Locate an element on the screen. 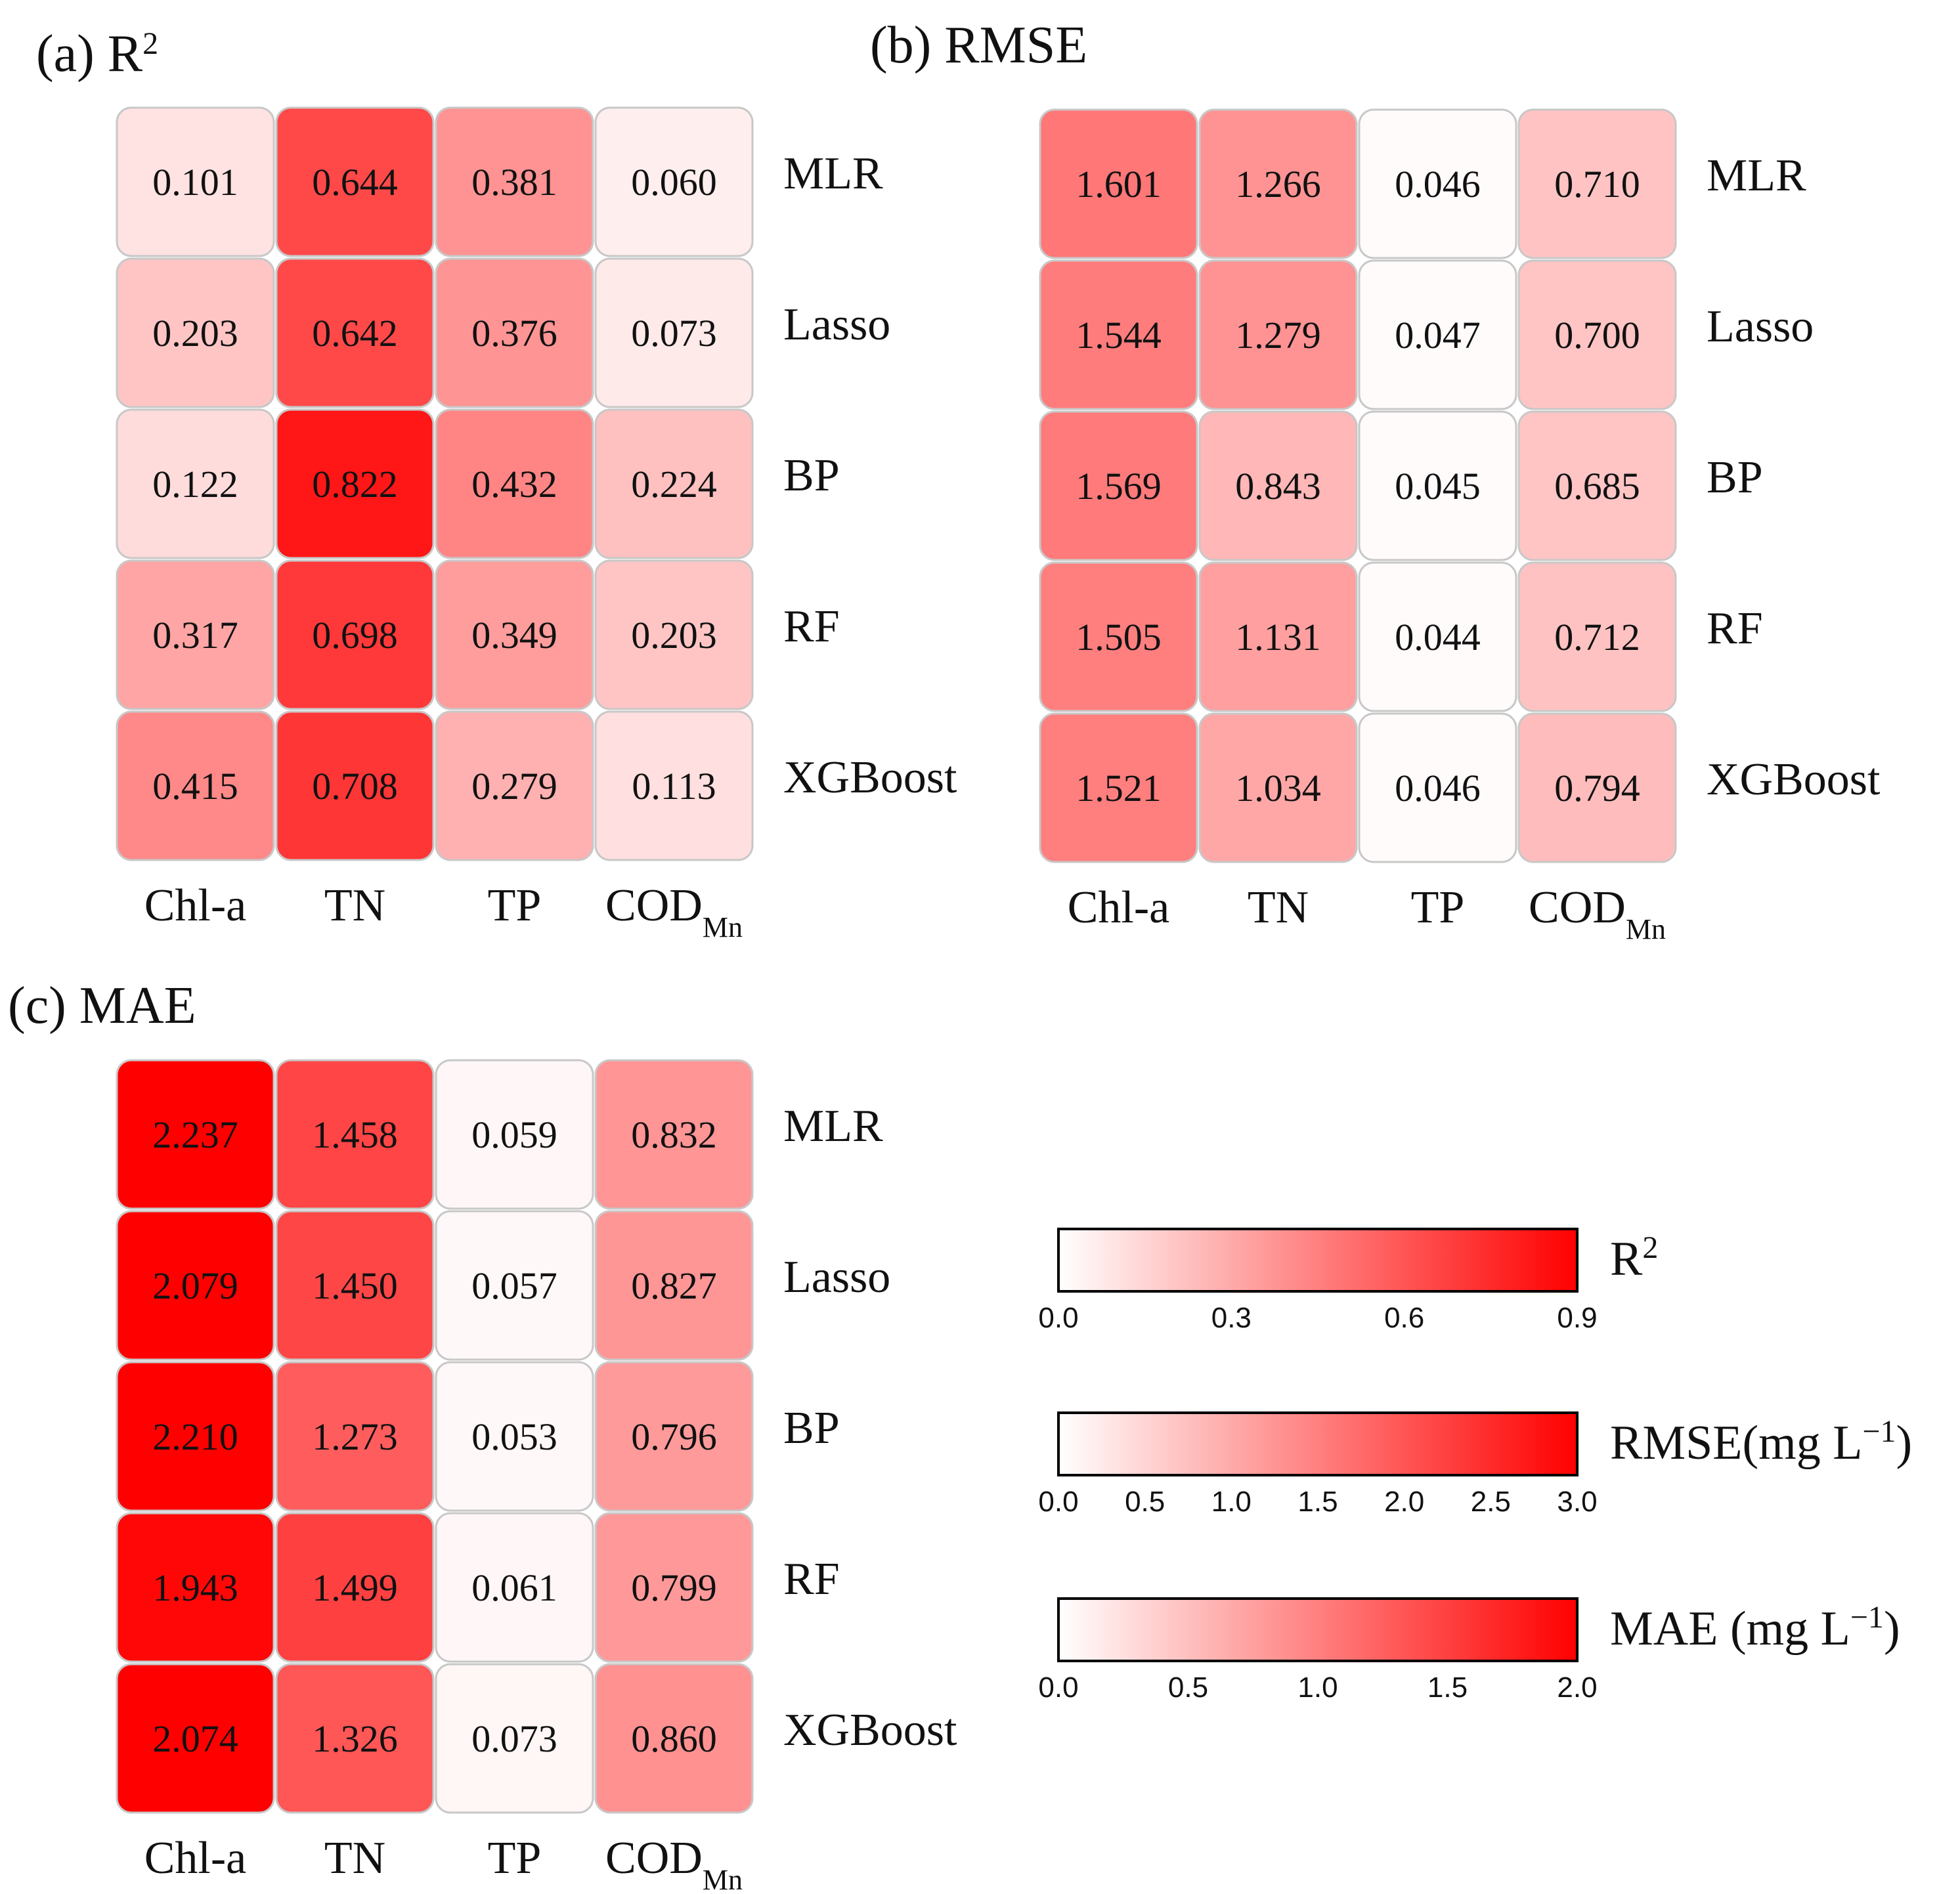  column-label: TP is located at coordinates (515, 1858).